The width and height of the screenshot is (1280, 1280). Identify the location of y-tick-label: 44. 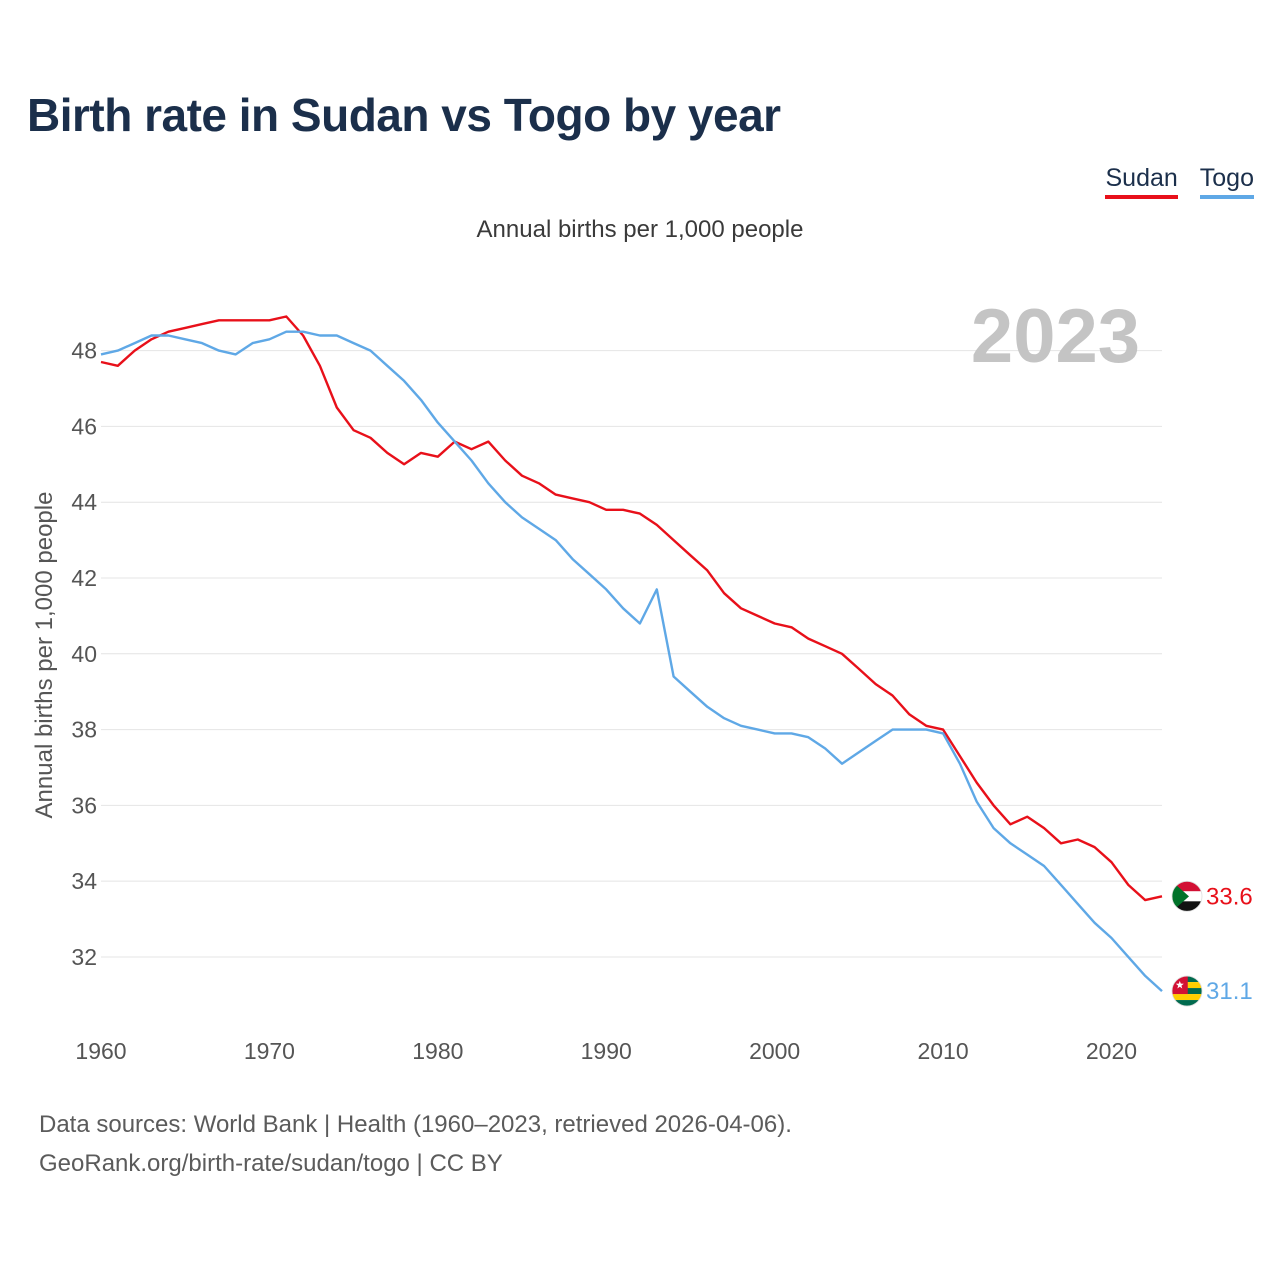
(84, 502).